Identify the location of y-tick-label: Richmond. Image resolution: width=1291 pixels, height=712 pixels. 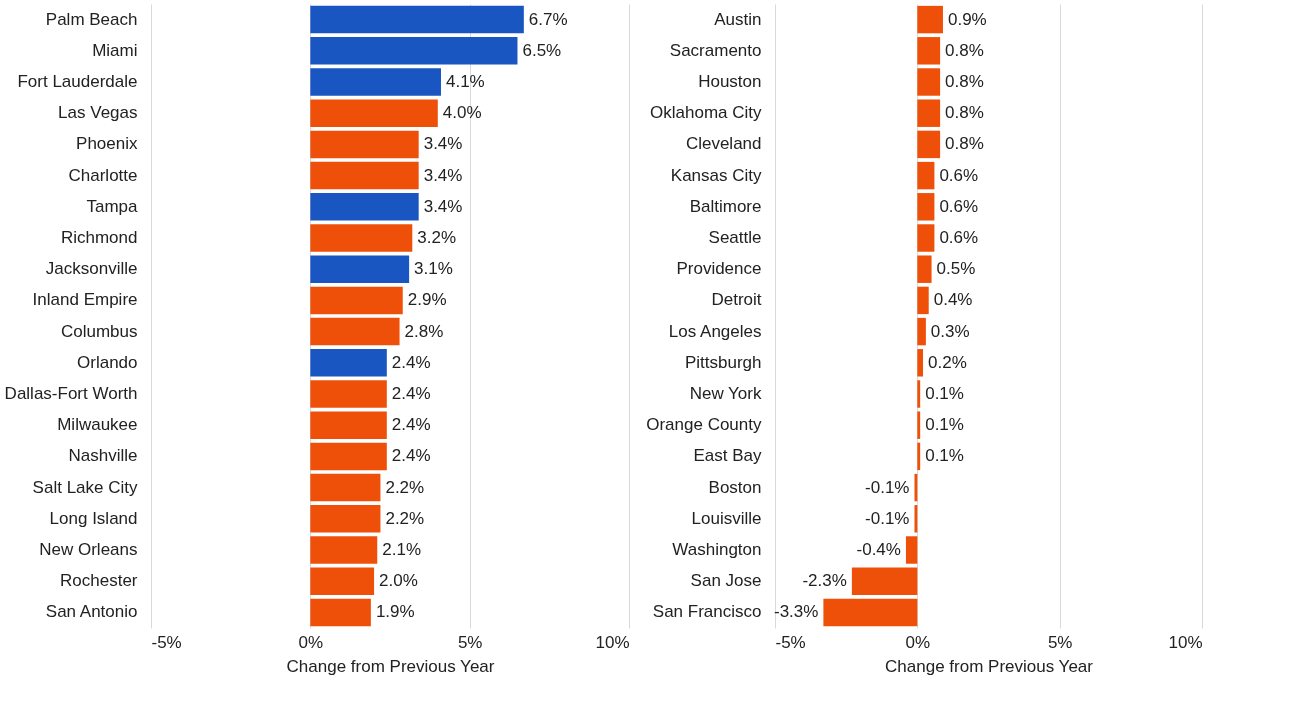
(99, 237).